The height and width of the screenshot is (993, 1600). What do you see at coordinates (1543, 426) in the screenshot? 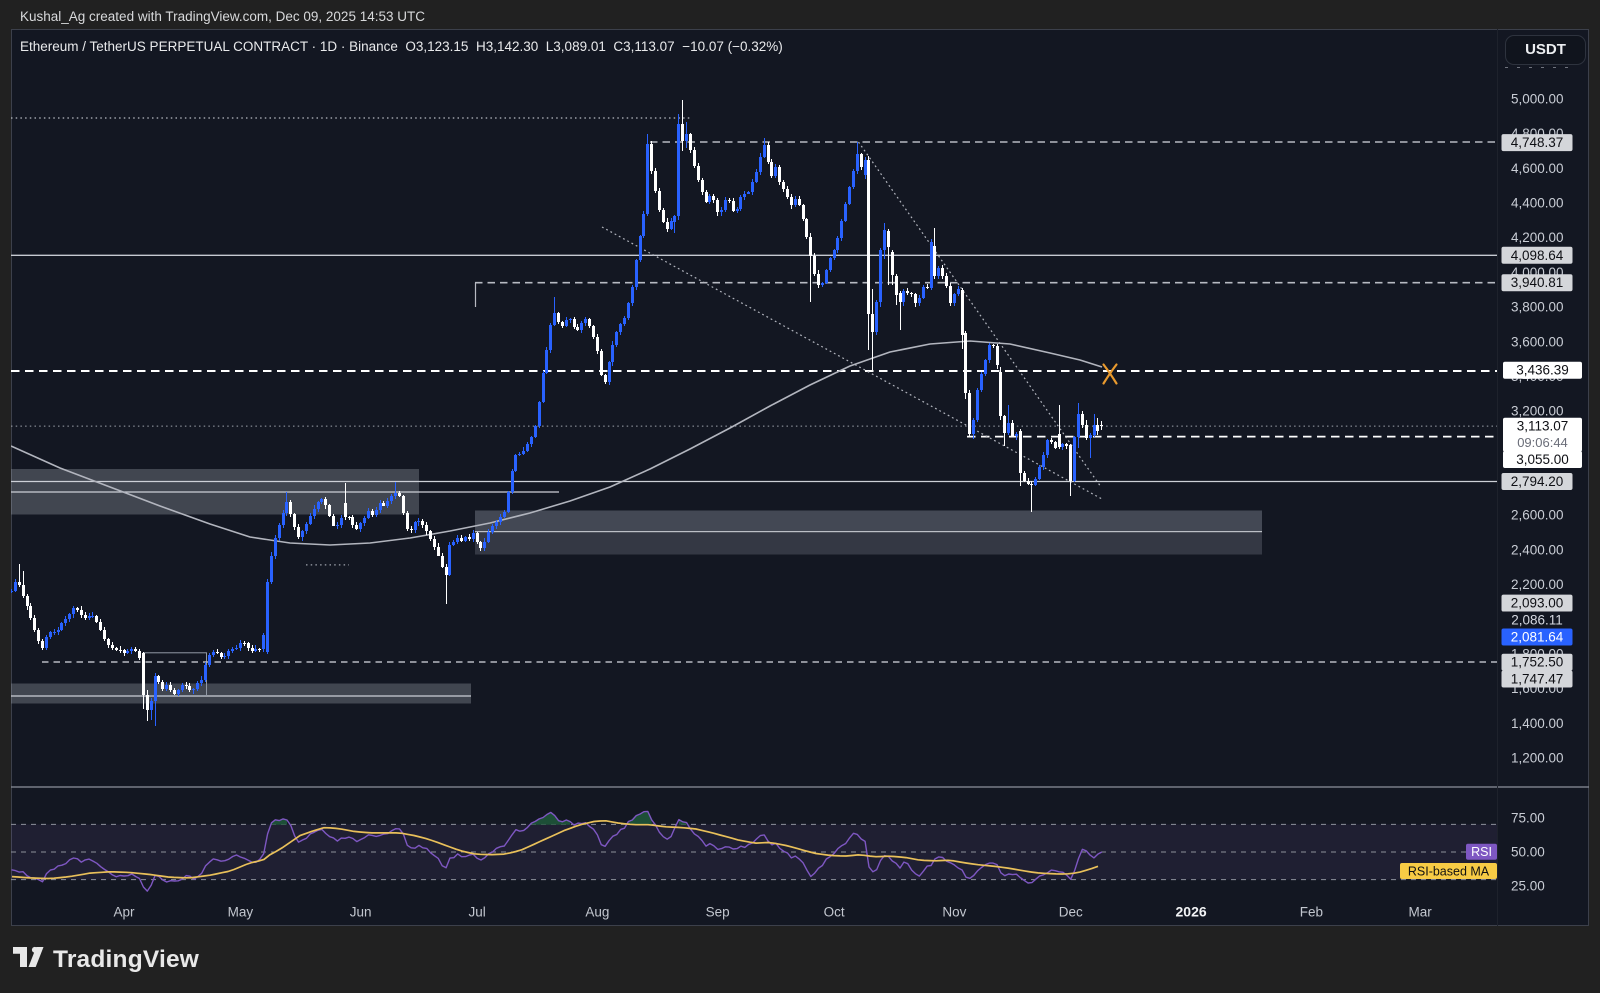
I see `svg-text: 3,113.07` at bounding box center [1543, 426].